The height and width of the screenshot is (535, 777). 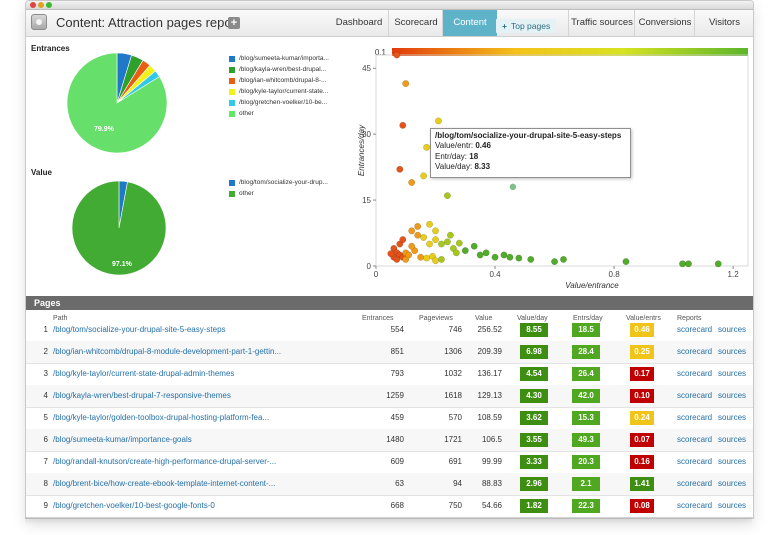 What do you see at coordinates (513, 187) in the screenshot?
I see `highlighted-point` at bounding box center [513, 187].